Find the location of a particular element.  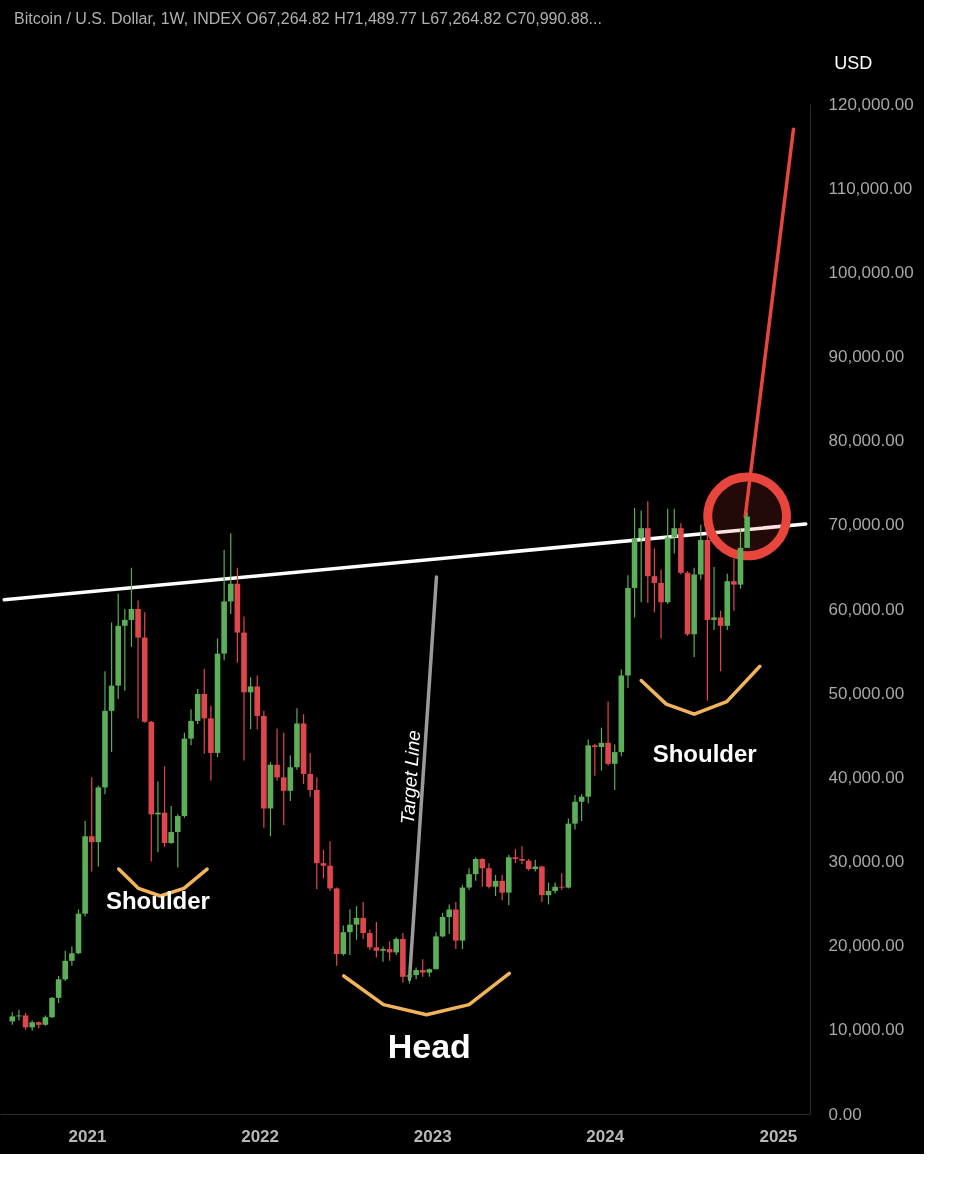

annotation: Head is located at coordinates (429, 1046).